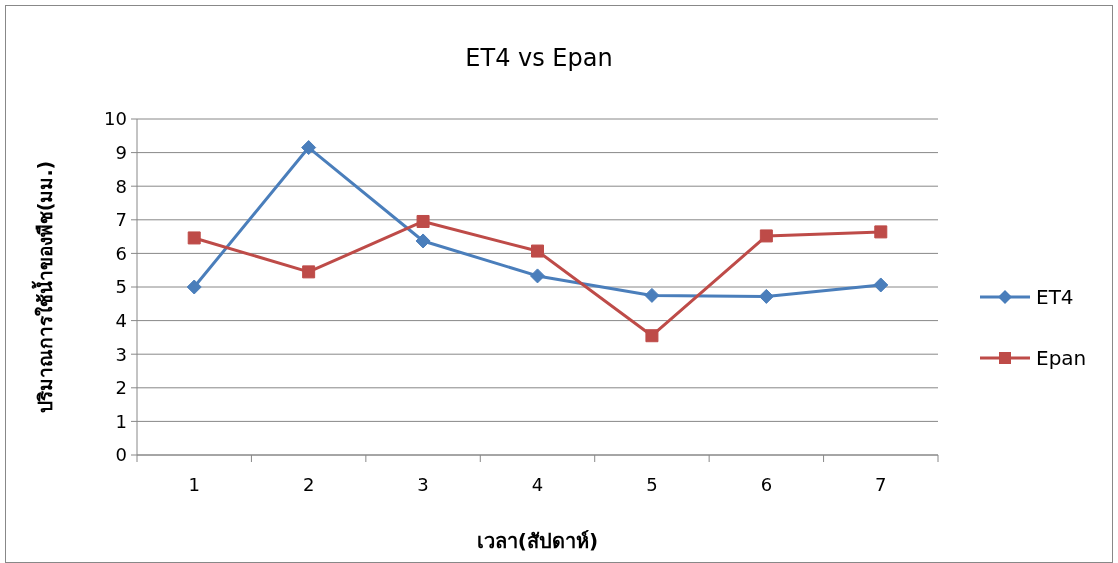 Image resolution: width=1118 pixels, height=563 pixels. Describe the element at coordinates (308, 484) in the screenshot. I see `x-tick-label: 2` at that location.